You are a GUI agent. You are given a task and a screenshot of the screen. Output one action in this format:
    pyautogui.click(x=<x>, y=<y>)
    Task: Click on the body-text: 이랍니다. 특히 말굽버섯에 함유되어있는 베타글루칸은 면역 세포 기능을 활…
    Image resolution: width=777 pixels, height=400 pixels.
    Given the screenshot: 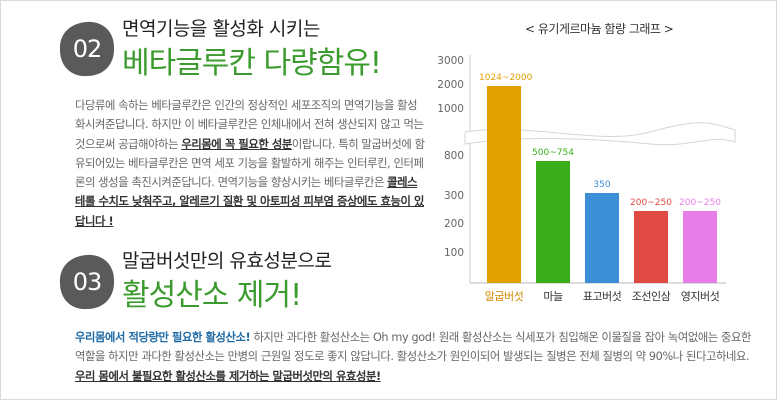 What is the action you would take?
    pyautogui.click(x=250, y=163)
    